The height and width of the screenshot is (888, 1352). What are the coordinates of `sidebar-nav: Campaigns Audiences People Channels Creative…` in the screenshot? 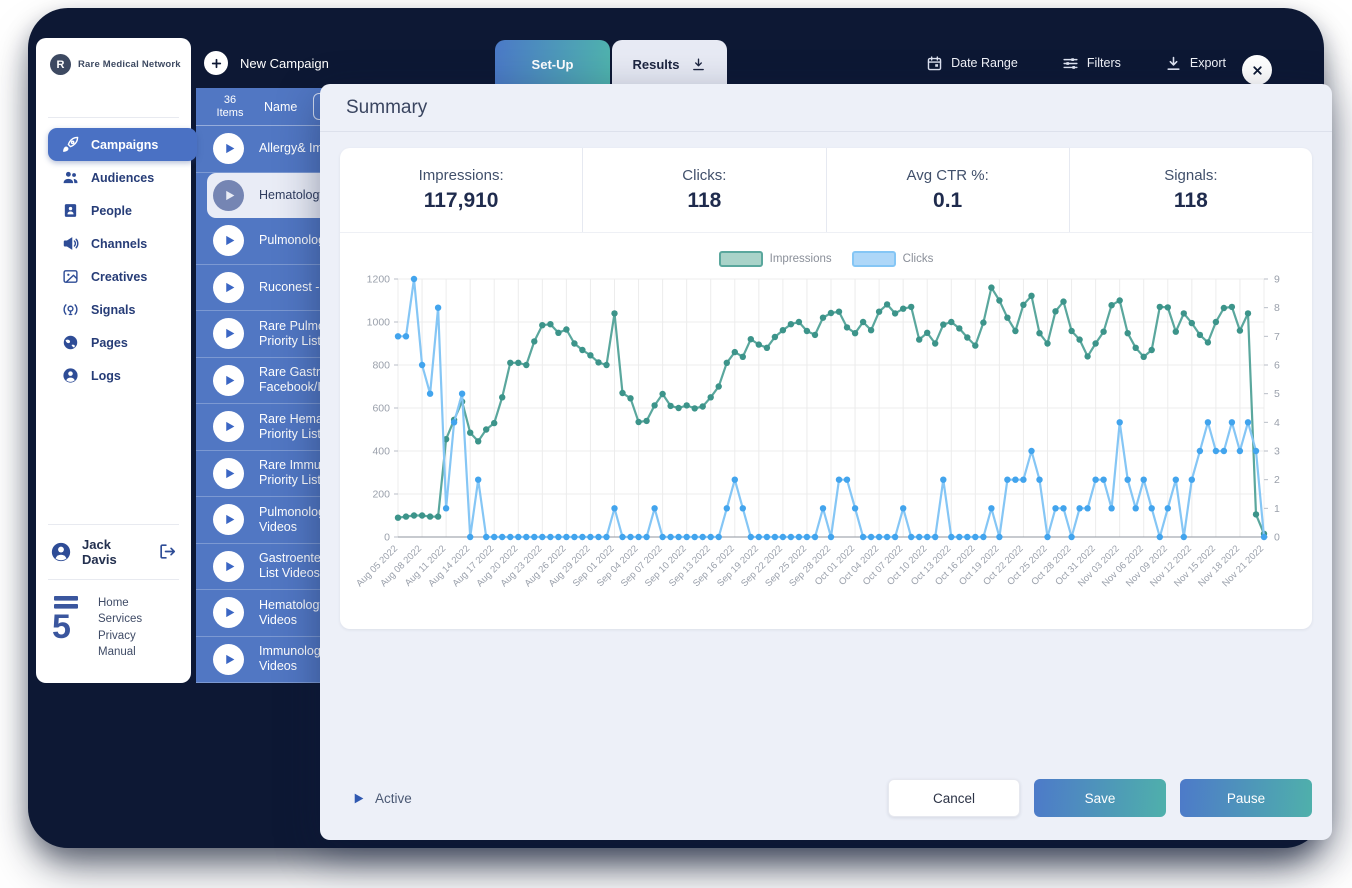 It's located at (116, 260).